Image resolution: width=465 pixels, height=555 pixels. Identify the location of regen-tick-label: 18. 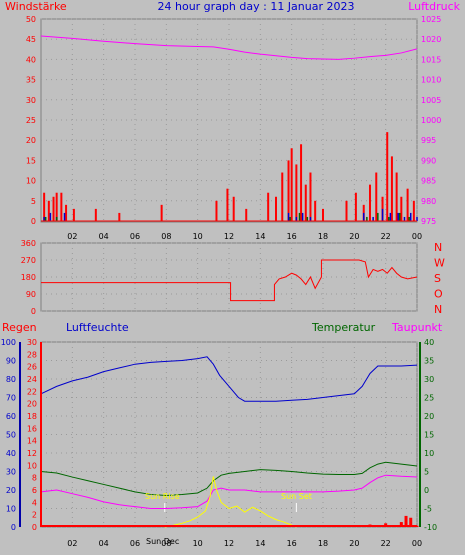
(32, 416).